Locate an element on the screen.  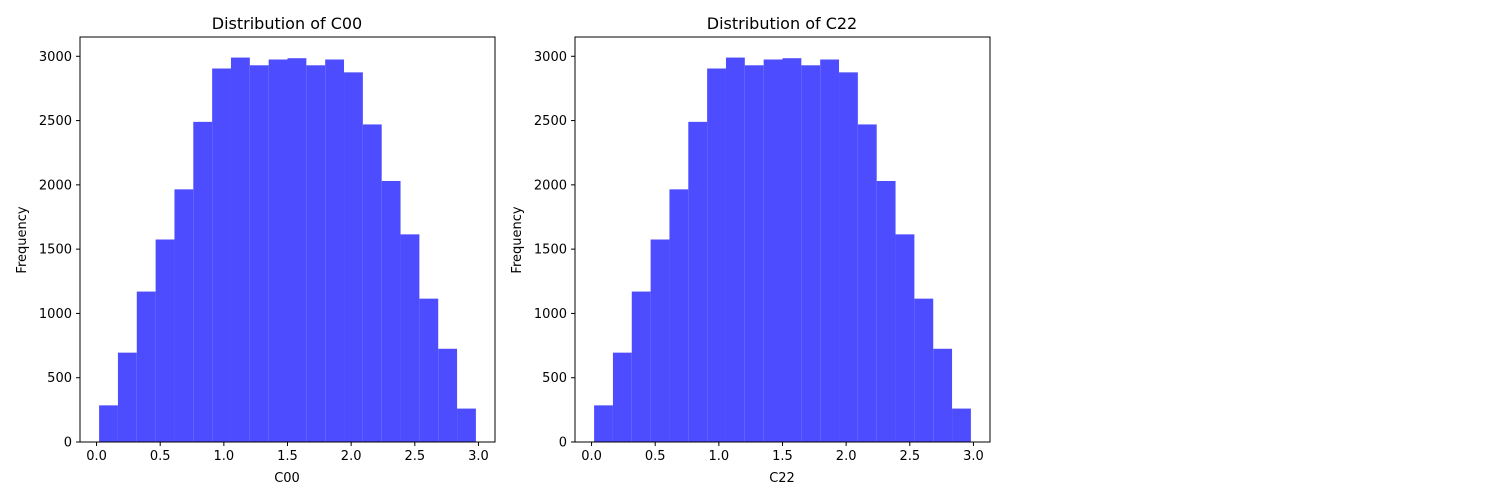
x-axis-label: C22 is located at coordinates (782, 478).